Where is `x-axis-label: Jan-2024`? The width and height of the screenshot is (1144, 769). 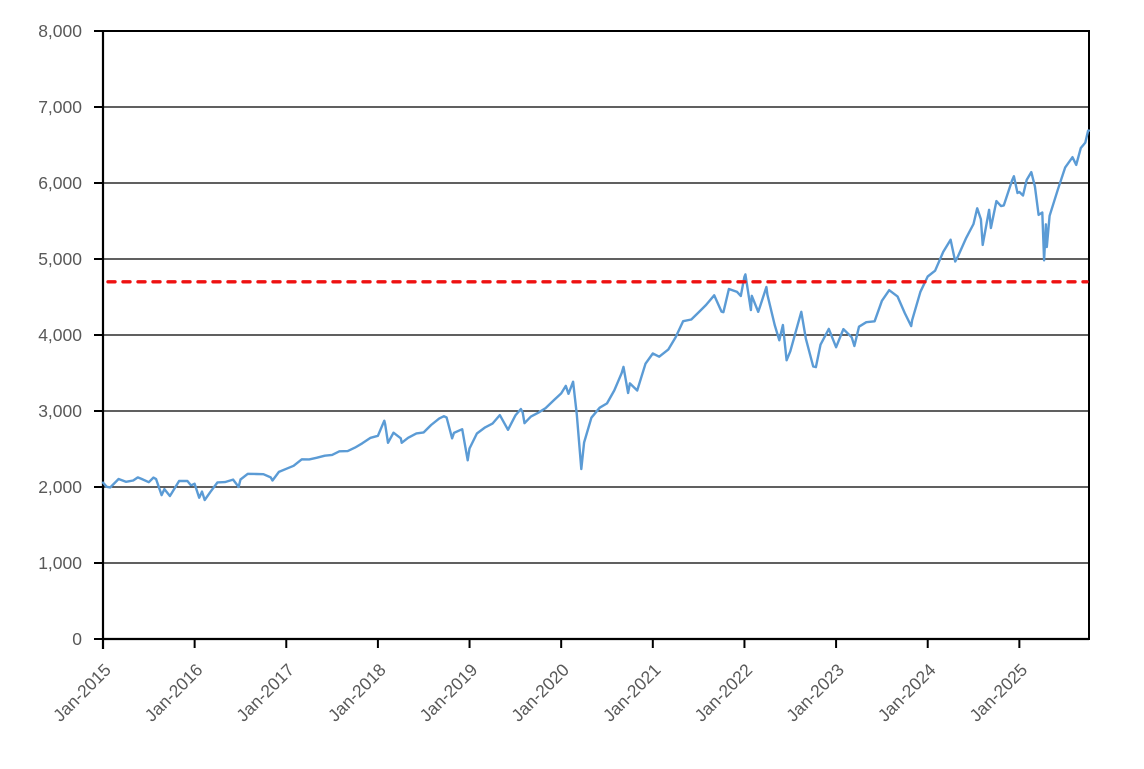 x-axis-label: Jan-2024 is located at coordinates (907, 693).